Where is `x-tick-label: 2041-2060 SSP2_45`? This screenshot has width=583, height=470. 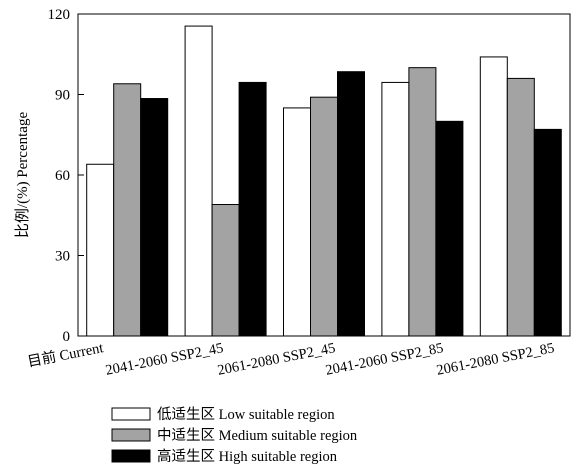
x-tick-label: 2041-2060 SSP2_45 is located at coordinates (164, 359).